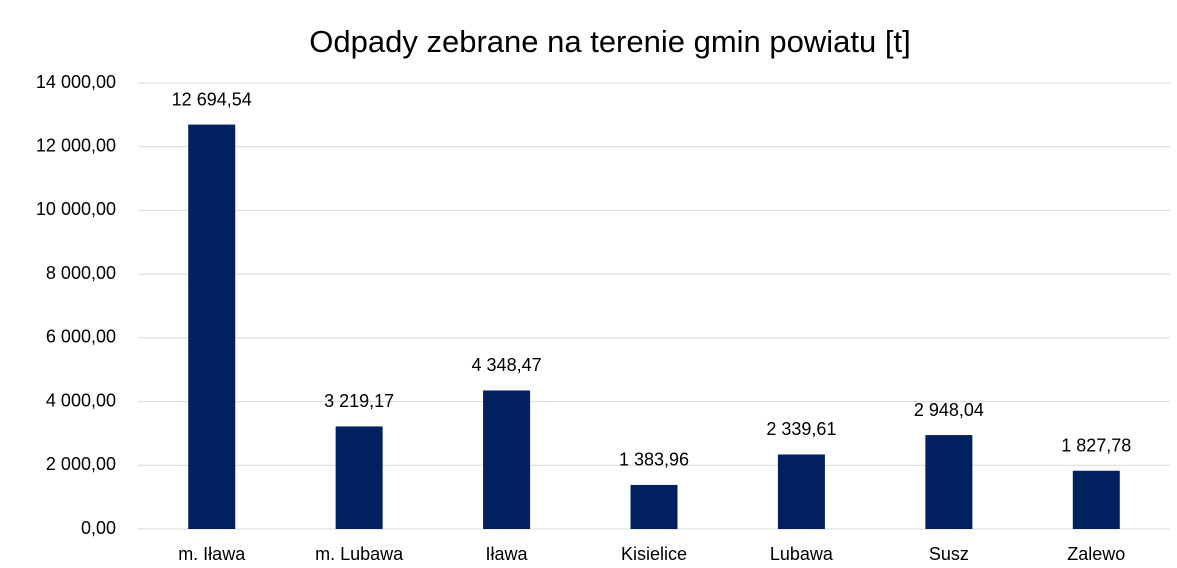 Image resolution: width=1177 pixels, height=568 pixels. I want to click on y-tick-label: 6 000,00, so click(81, 337).